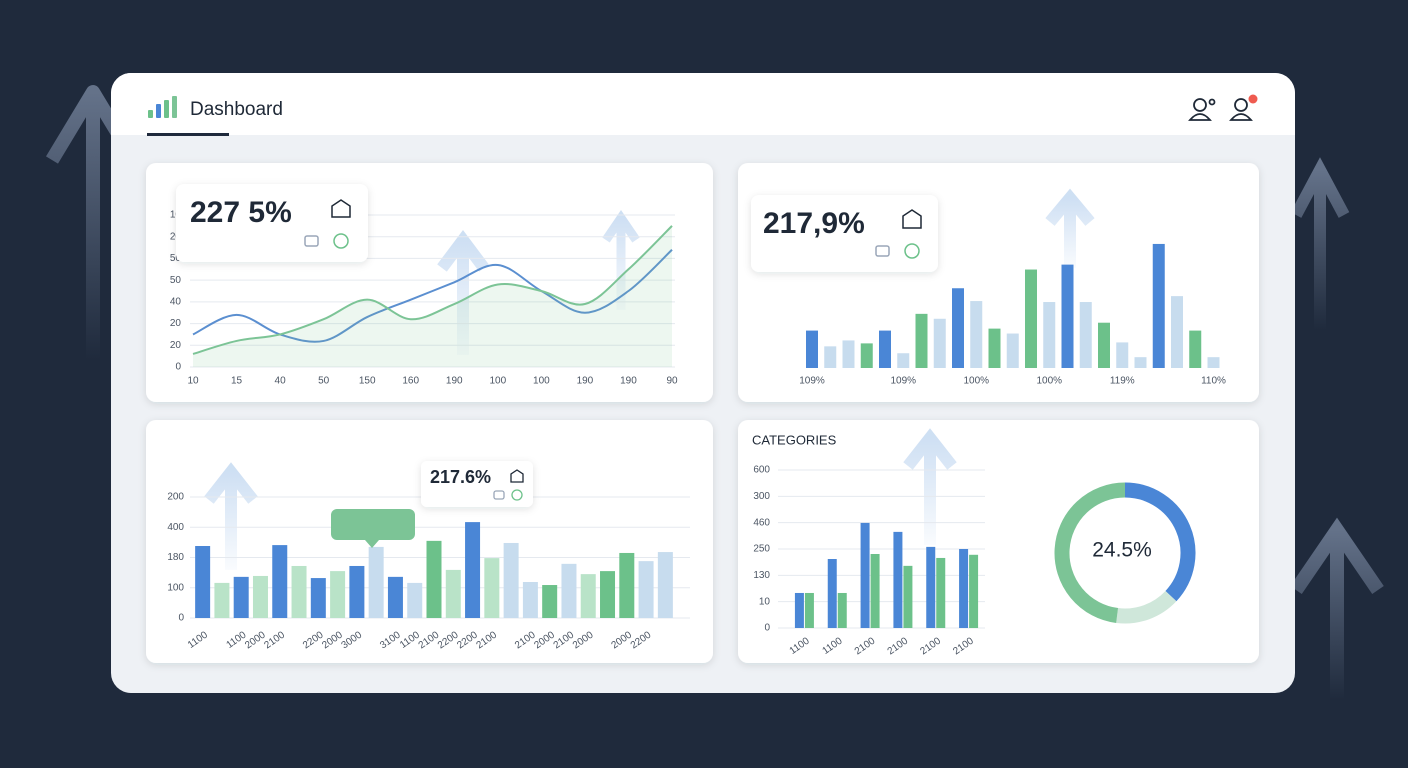 The height and width of the screenshot is (768, 1408). Describe the element at coordinates (814, 223) in the screenshot. I see `callout-value: 217,9%` at that location.